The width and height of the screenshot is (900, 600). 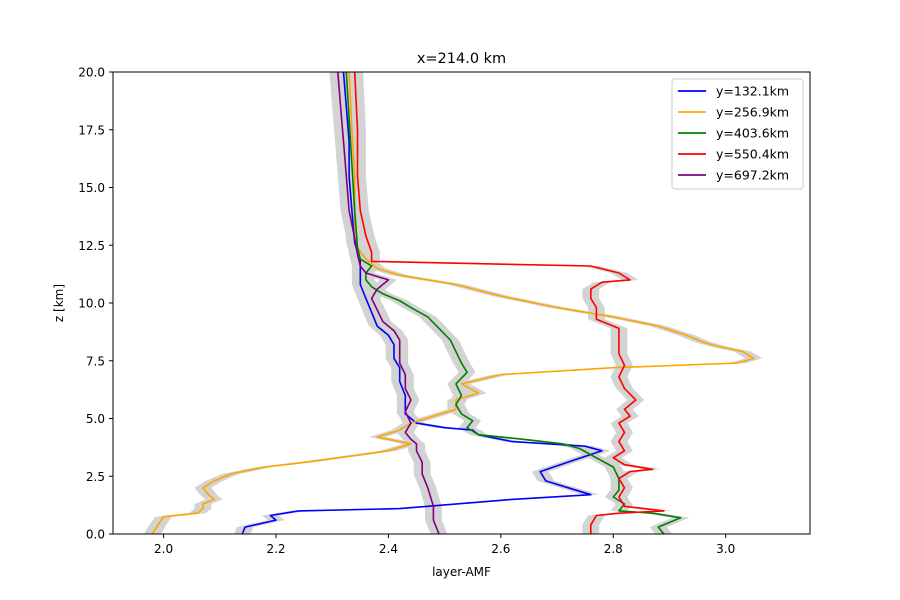 I want to click on y-axis-label: z [km], so click(x=59, y=303).